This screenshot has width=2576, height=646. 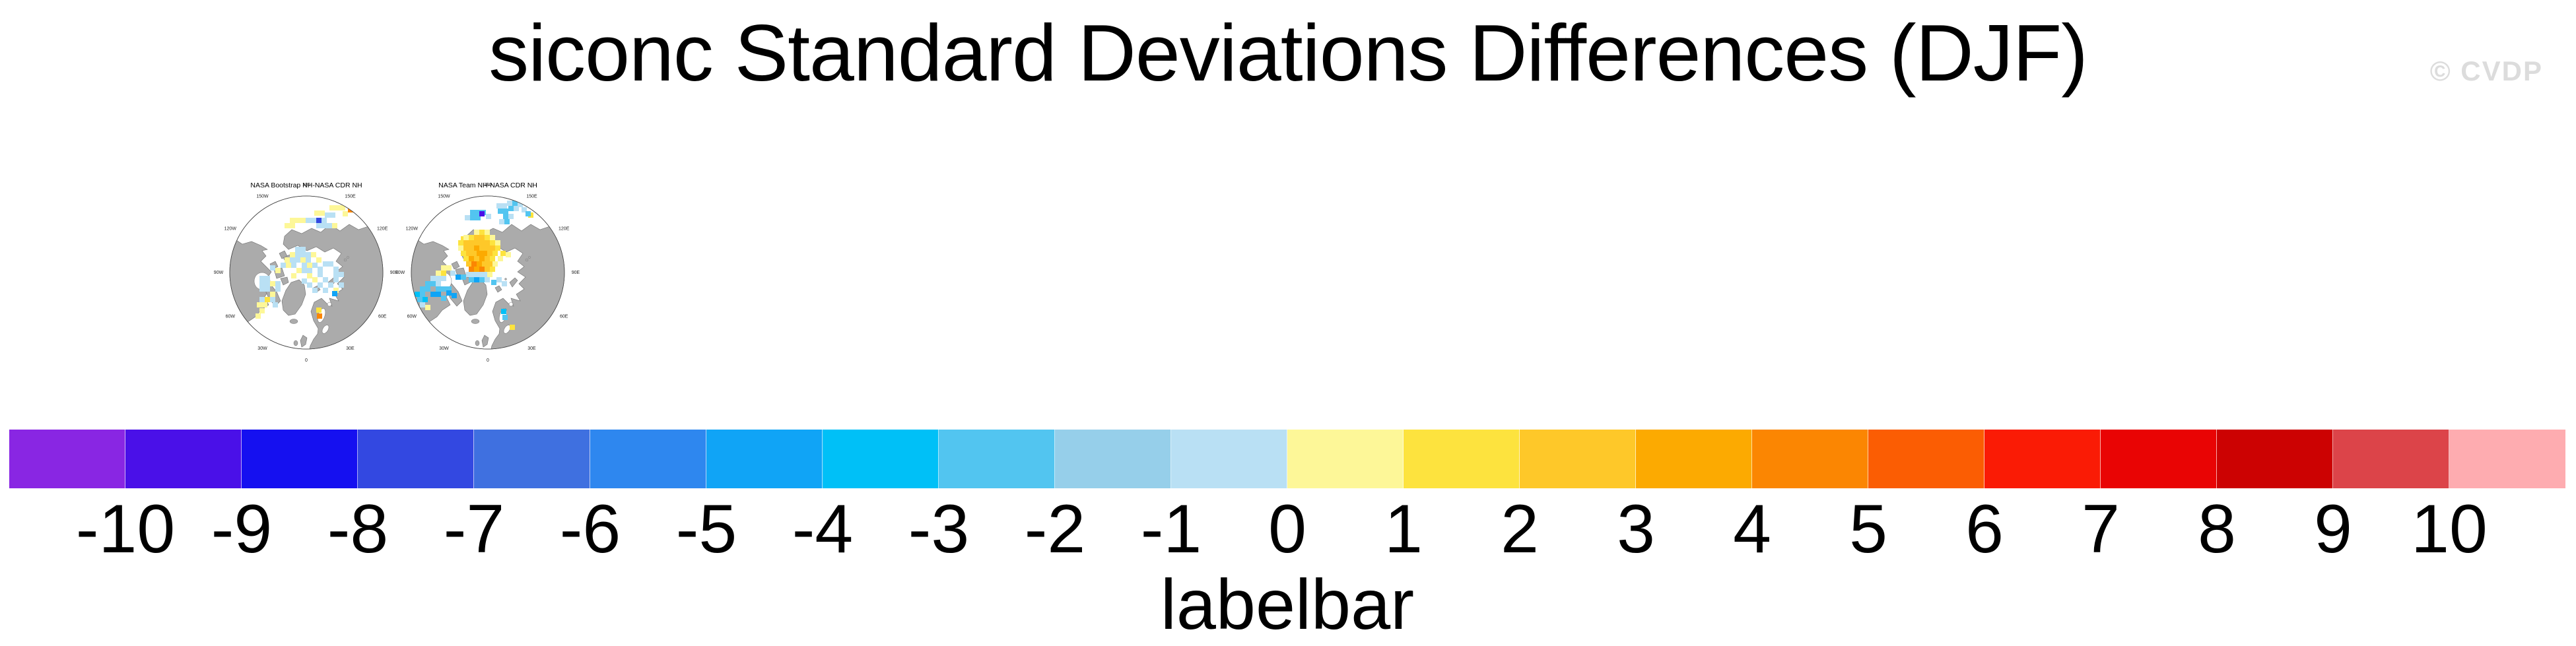 I want to click on cvdp-watermark: © CVDP, so click(x=2486, y=70).